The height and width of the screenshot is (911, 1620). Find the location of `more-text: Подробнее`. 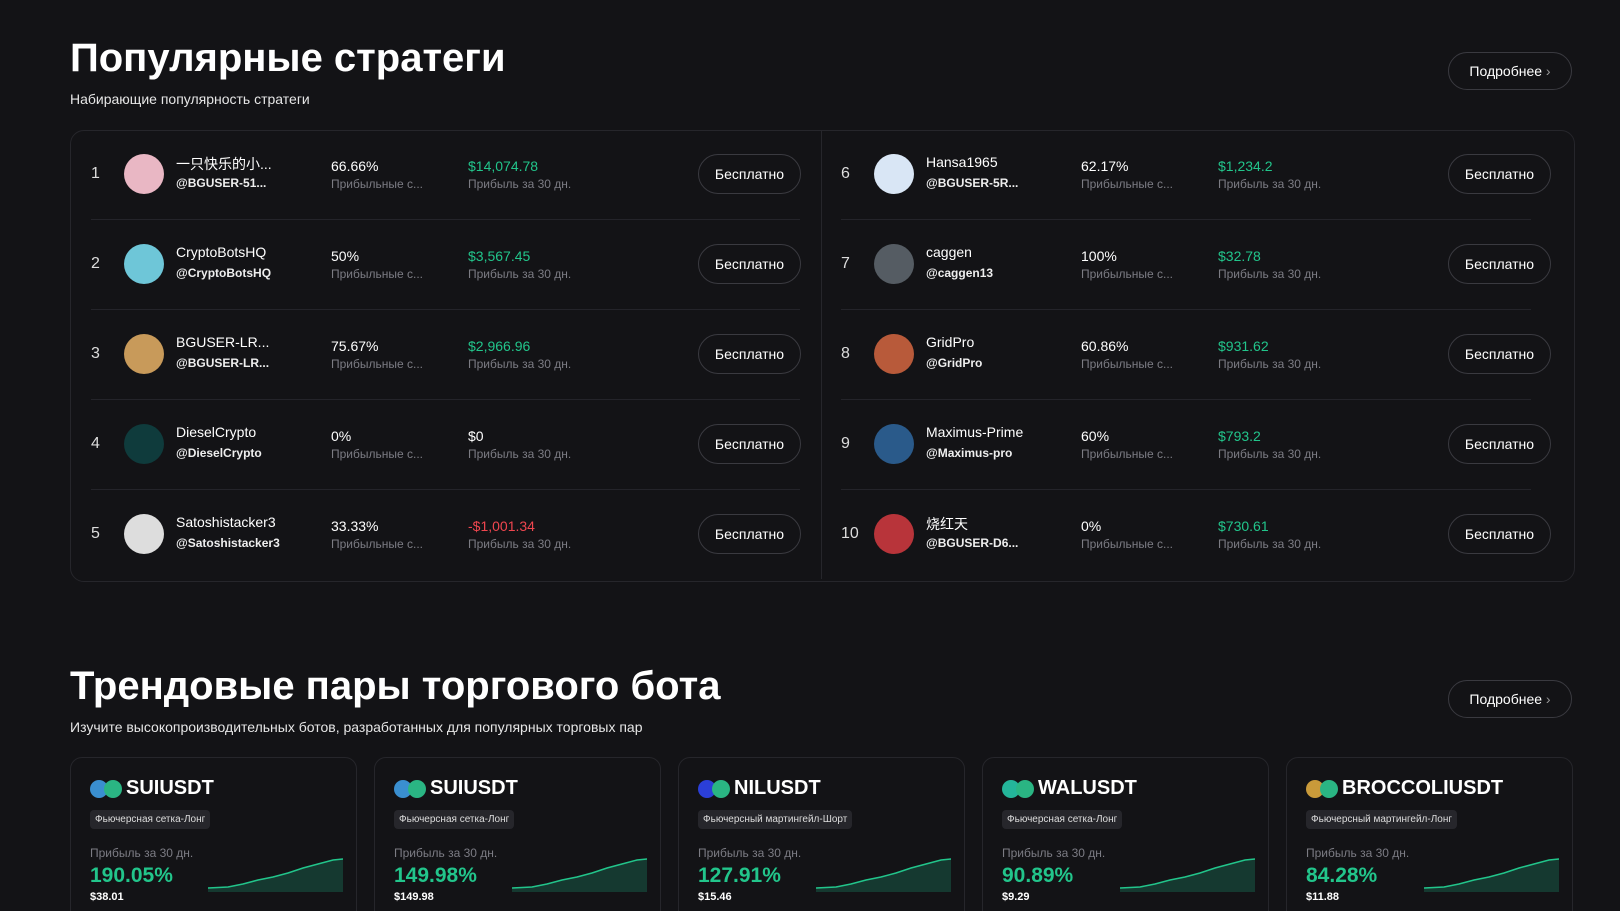

more-text: Подробнее is located at coordinates (1506, 71).